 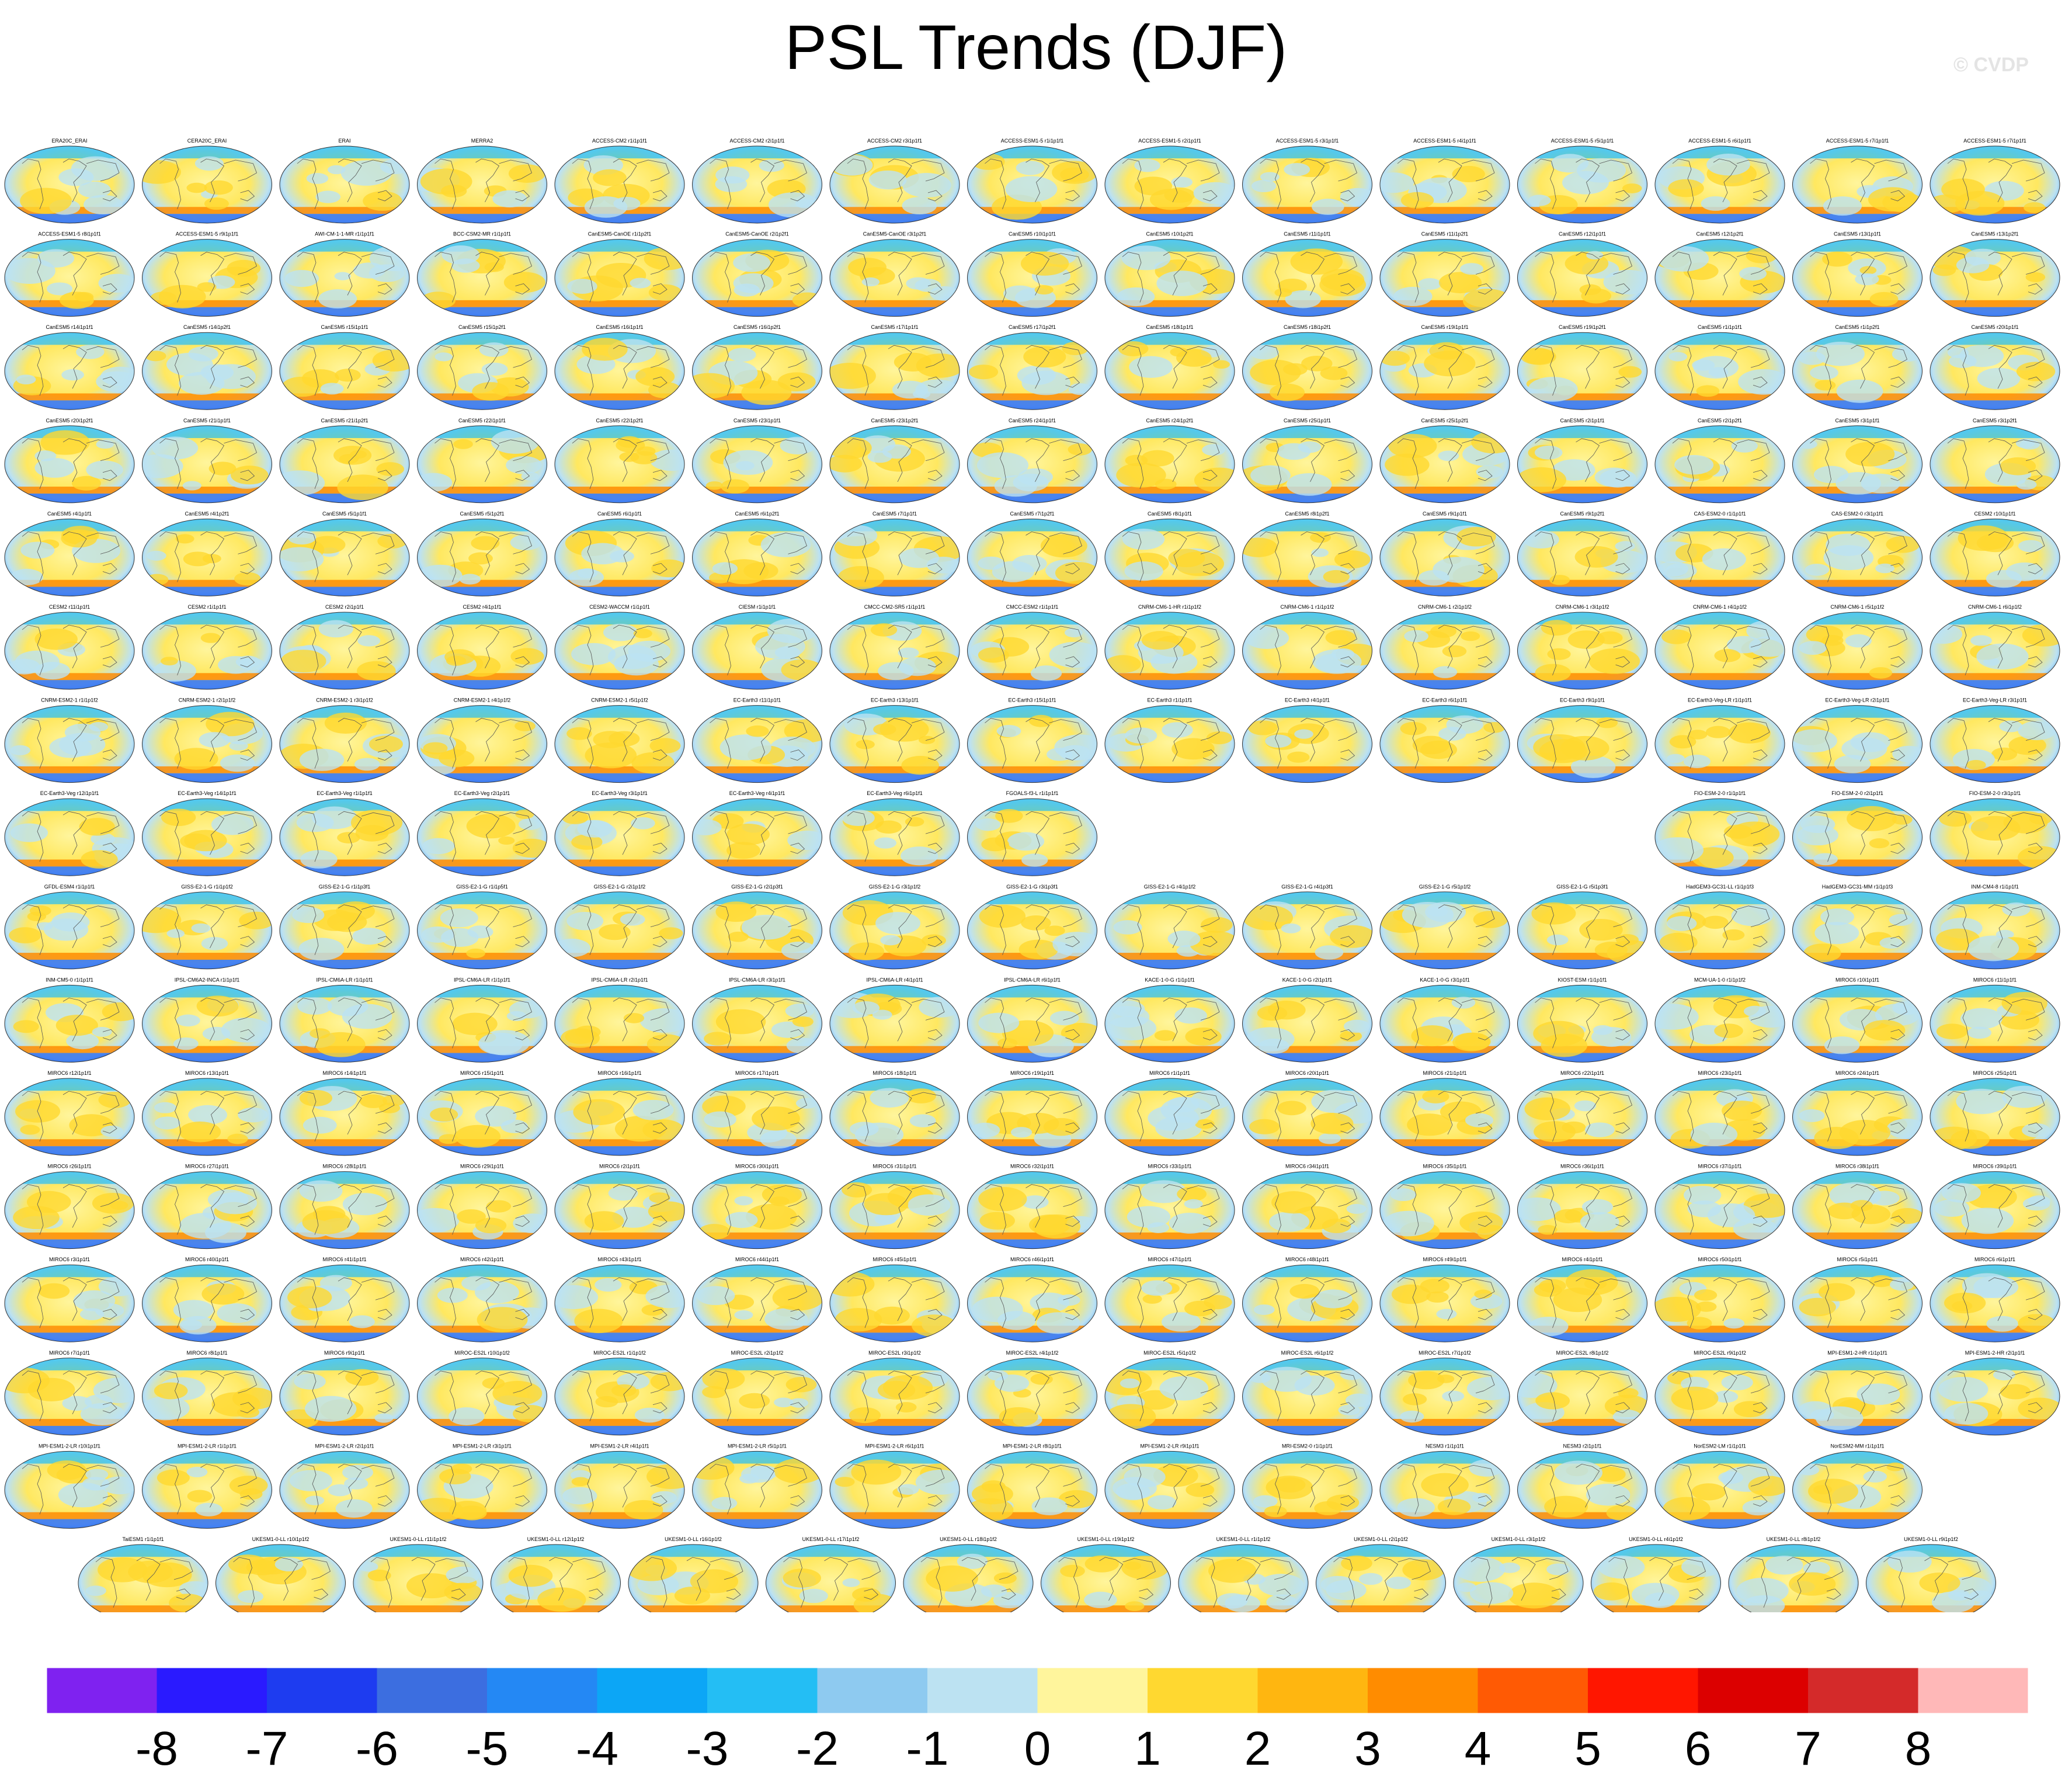 I want to click on map-panel: CanESM5 r13i1p1f1, so click(x=1857, y=274).